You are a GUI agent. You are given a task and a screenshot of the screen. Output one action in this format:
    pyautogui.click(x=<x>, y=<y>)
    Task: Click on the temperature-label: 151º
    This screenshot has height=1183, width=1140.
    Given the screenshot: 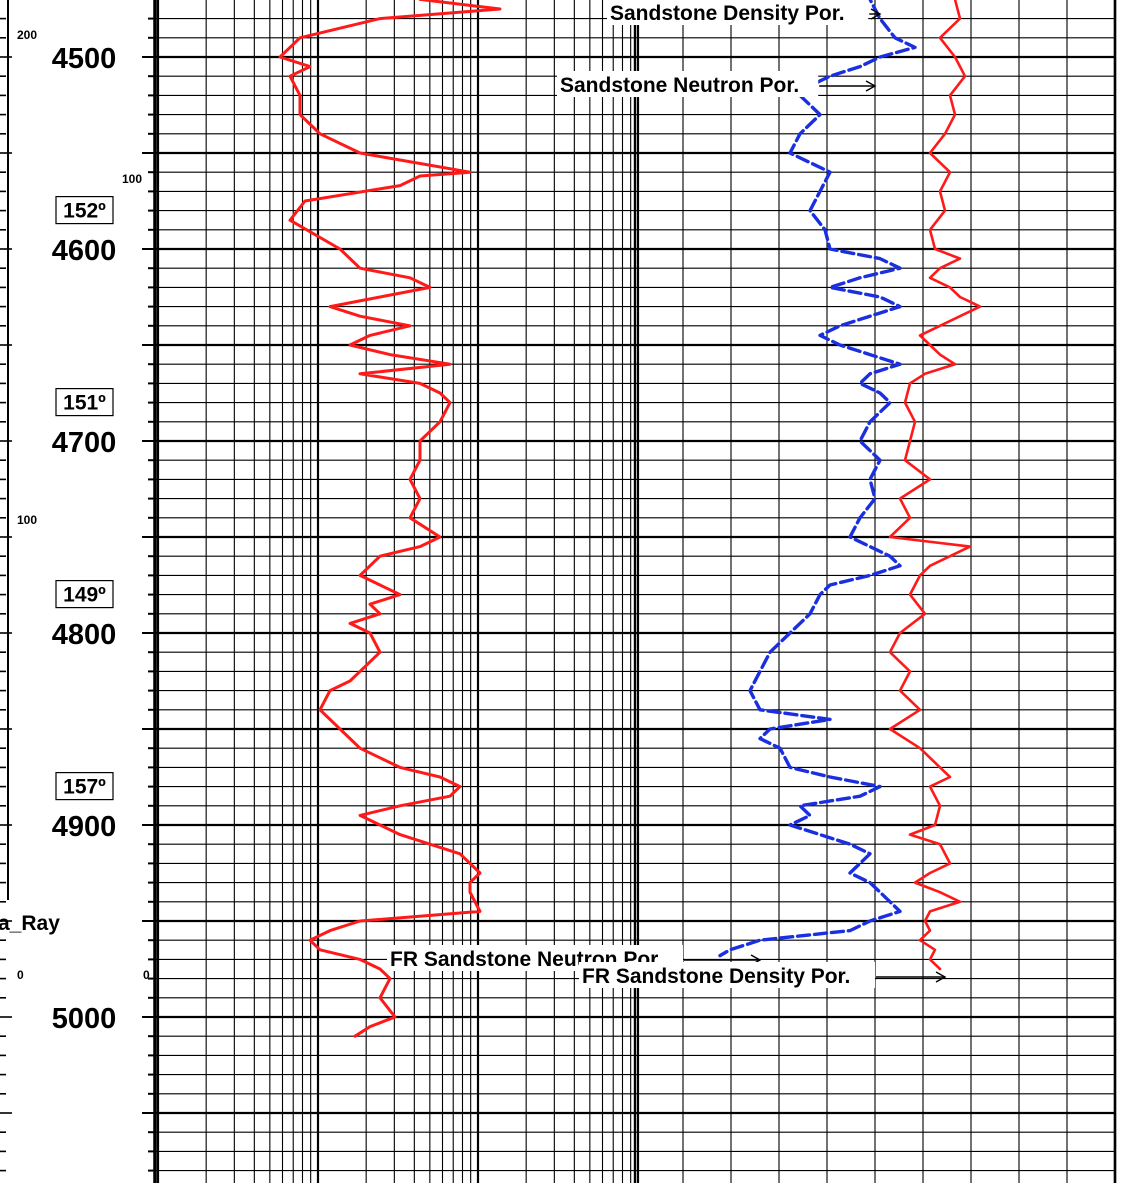 What is the action you would take?
    pyautogui.click(x=84, y=403)
    